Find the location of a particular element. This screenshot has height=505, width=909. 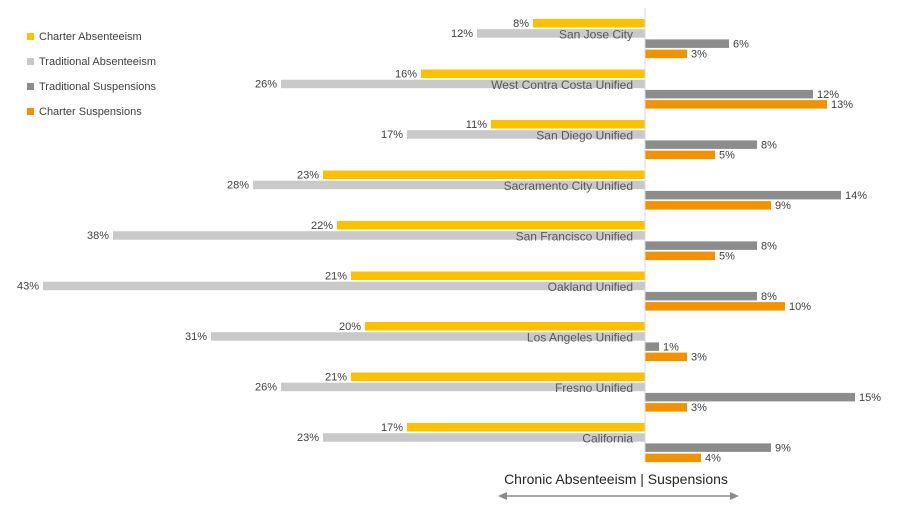

data-label-charter-suspensions-los-angeles-unified: 3% is located at coordinates (699, 358).